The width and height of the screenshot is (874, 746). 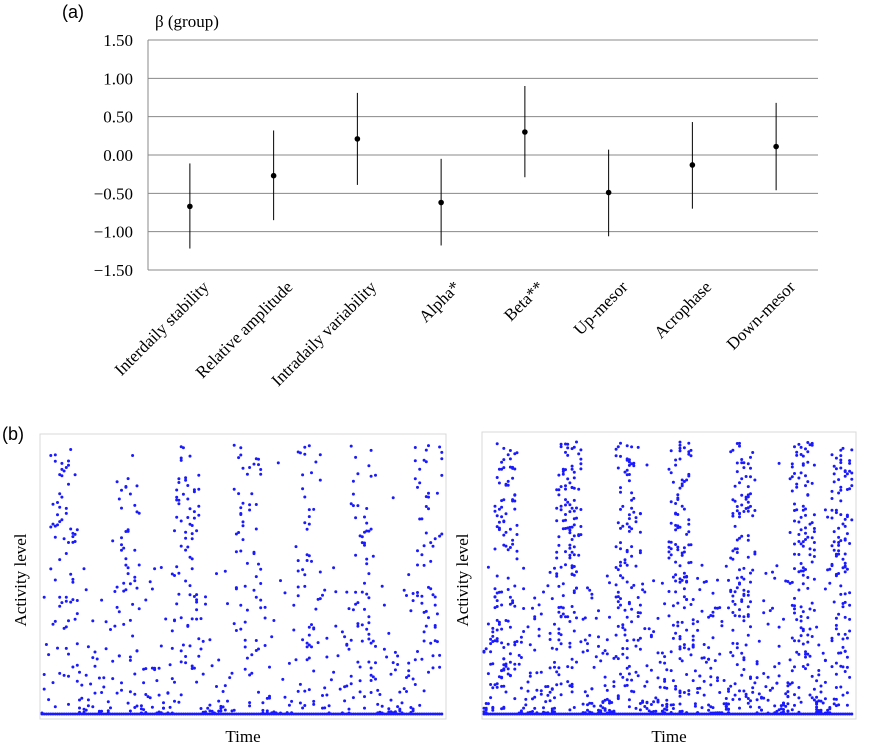 I want to click on panel-label-b: (b), so click(x=13, y=434).